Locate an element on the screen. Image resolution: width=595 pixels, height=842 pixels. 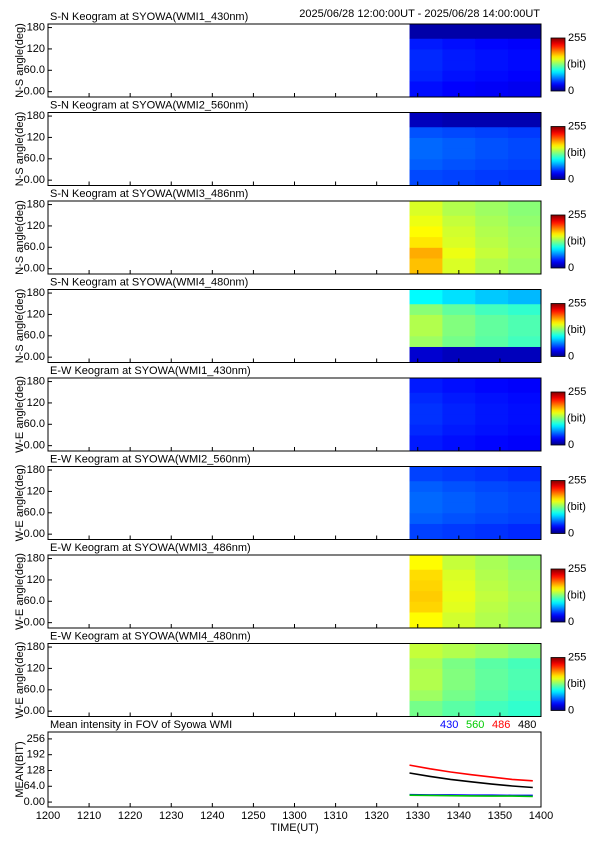
panel-title: Mean intensity in FOV of Syowa WMI is located at coordinates (141, 725).